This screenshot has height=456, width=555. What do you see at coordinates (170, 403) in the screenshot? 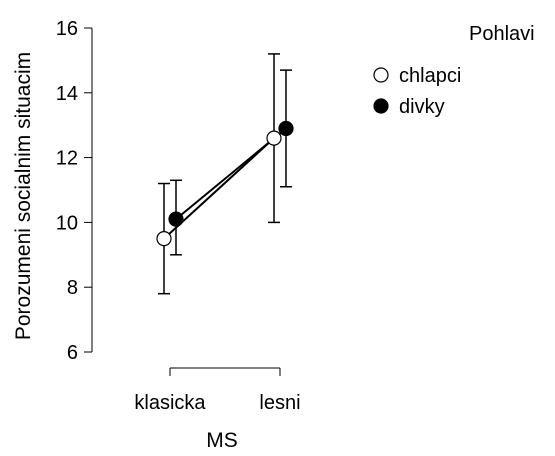
I see `x-tick-label: klasicka` at bounding box center [170, 403].